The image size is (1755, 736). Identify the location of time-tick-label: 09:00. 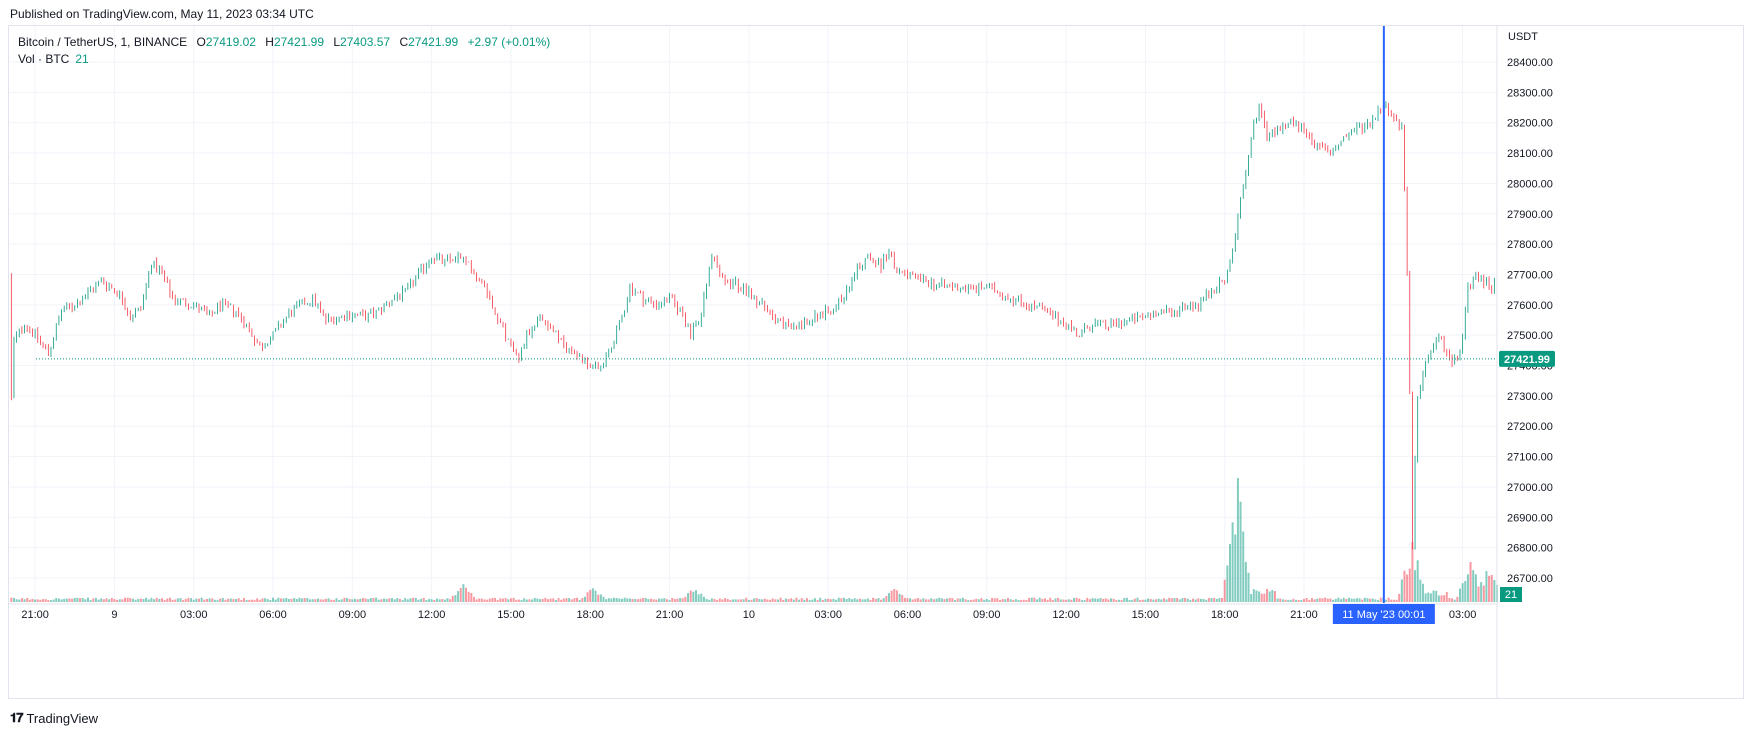
(987, 615).